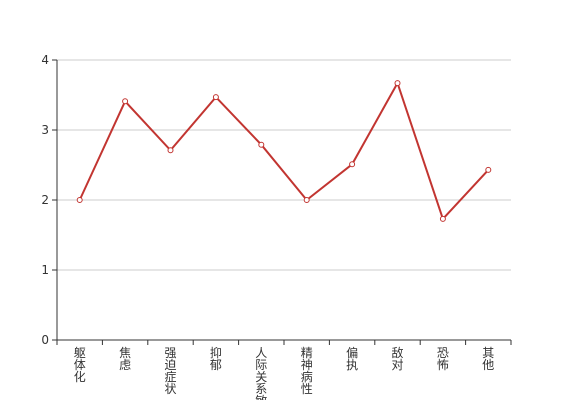  I want to click on x-tick-label: 精神病性, so click(307, 371).